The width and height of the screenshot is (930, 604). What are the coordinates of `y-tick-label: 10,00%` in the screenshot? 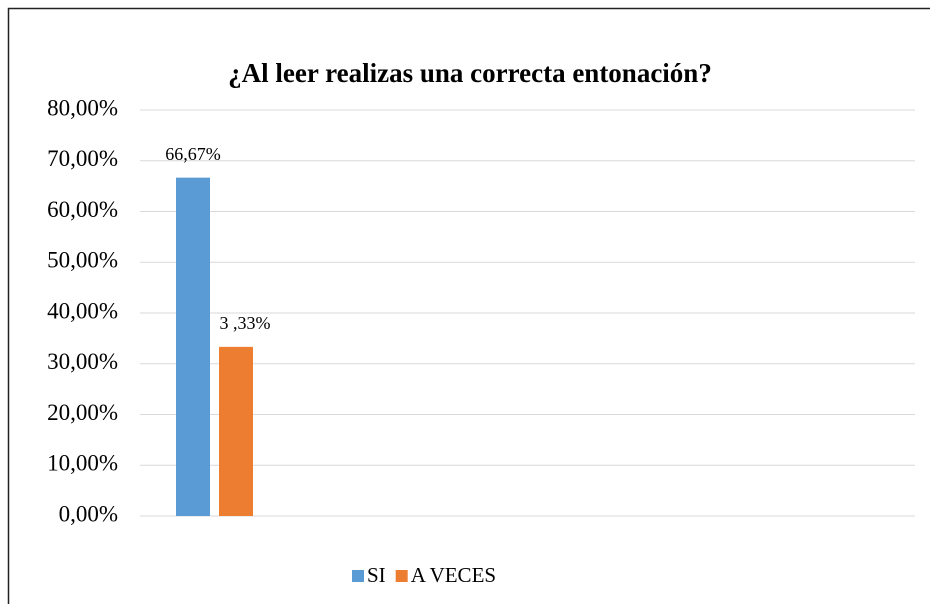 It's located at (82, 463).